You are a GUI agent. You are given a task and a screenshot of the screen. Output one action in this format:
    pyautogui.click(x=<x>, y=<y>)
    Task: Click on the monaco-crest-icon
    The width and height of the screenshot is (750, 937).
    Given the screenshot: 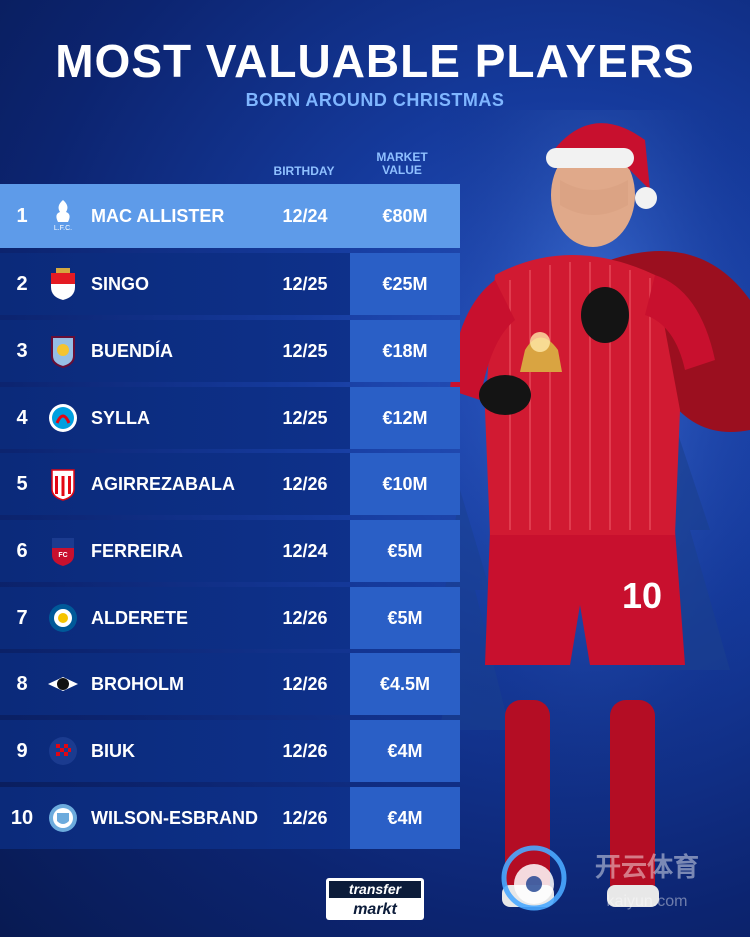 What is the action you would take?
    pyautogui.click(x=63, y=284)
    